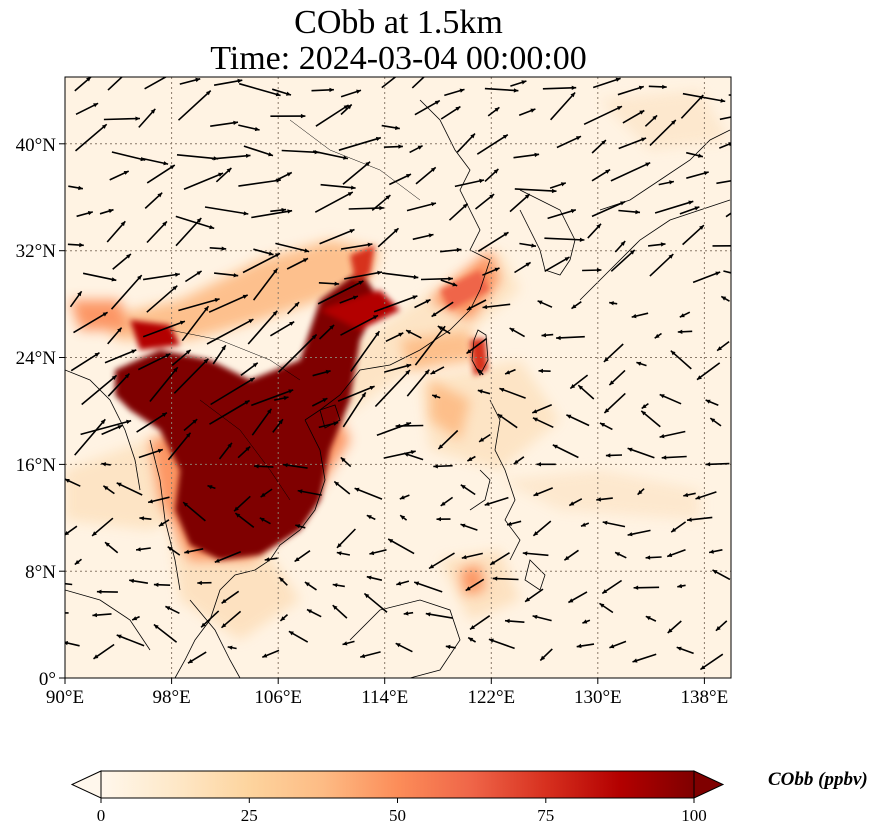 The height and width of the screenshot is (836, 887). Describe the element at coordinates (36, 251) in the screenshot. I see `lat-tick-label: 32°N` at that location.